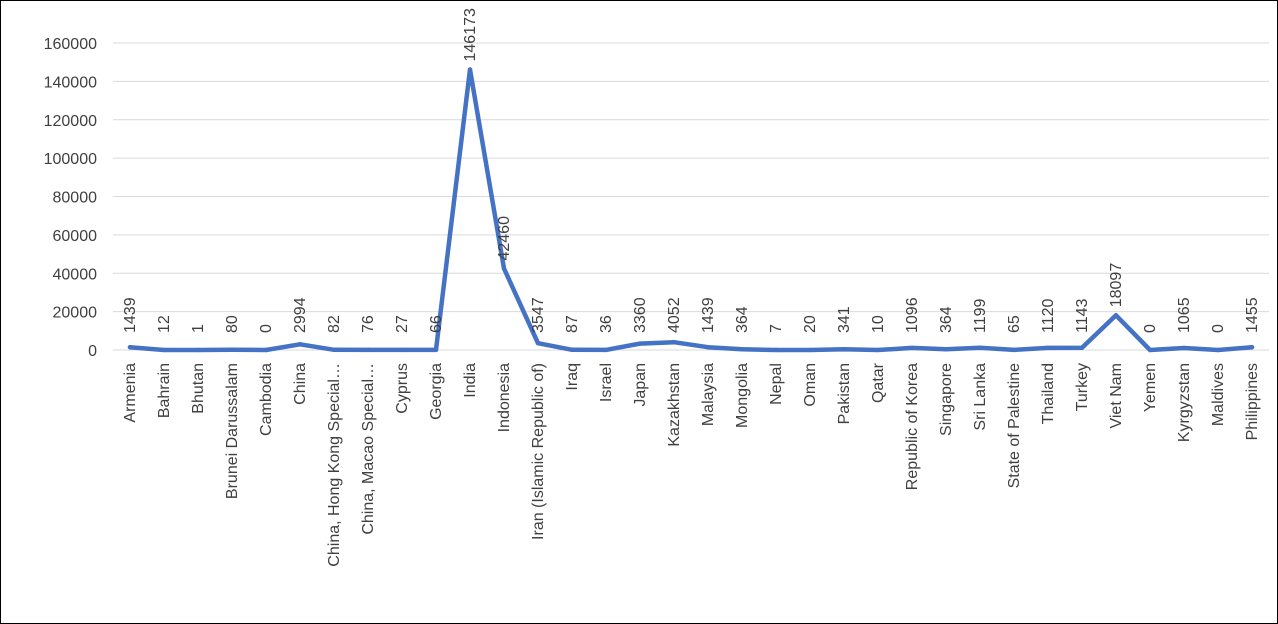 This screenshot has height=624, width=1278. What do you see at coordinates (92, 351) in the screenshot?
I see `y-tick-label: 0` at bounding box center [92, 351].